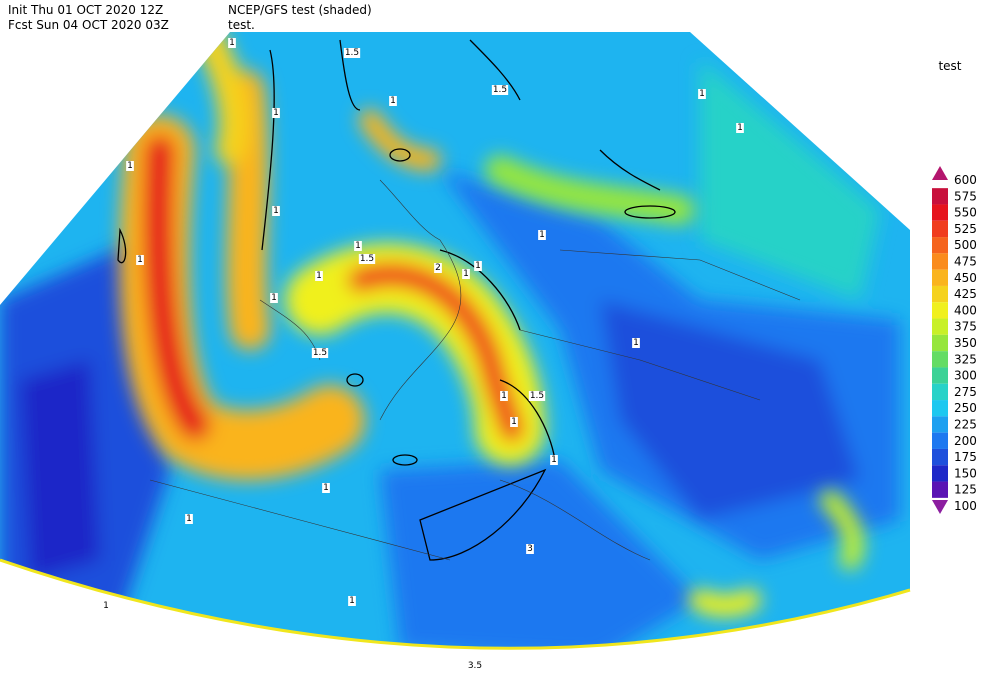 The height and width of the screenshot is (680, 1000). I want to click on legend-label: 600, so click(965, 180).